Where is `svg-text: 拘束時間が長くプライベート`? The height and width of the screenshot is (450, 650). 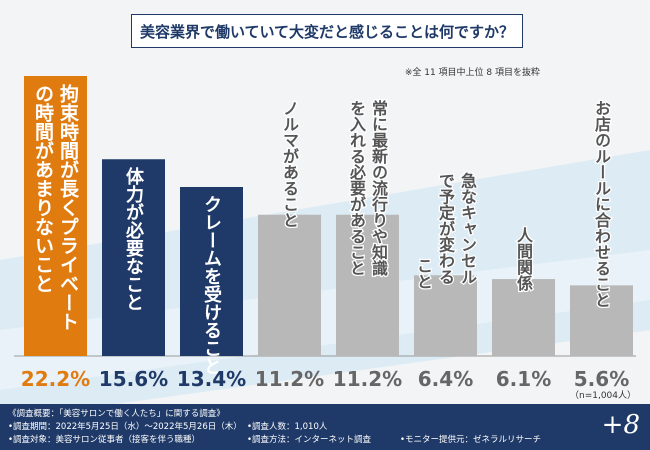
svg-text: 拘束時間が長くプライベート is located at coordinates (68, 207).